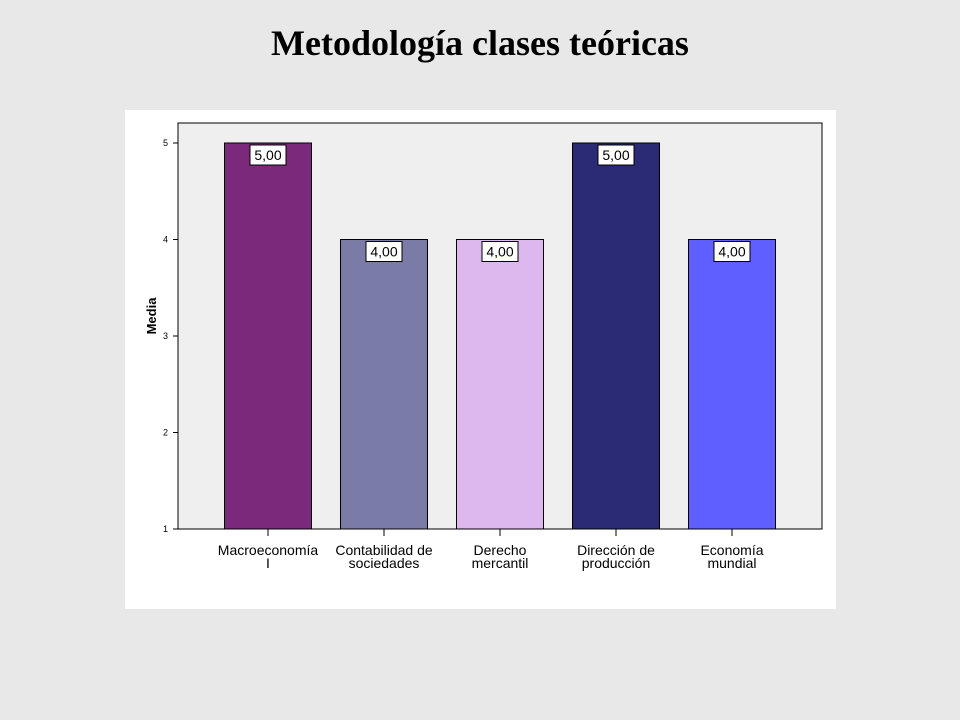 Image resolution: width=960 pixels, height=720 pixels. Describe the element at coordinates (165, 433) in the screenshot. I see `y-tick-label: 2` at that location.